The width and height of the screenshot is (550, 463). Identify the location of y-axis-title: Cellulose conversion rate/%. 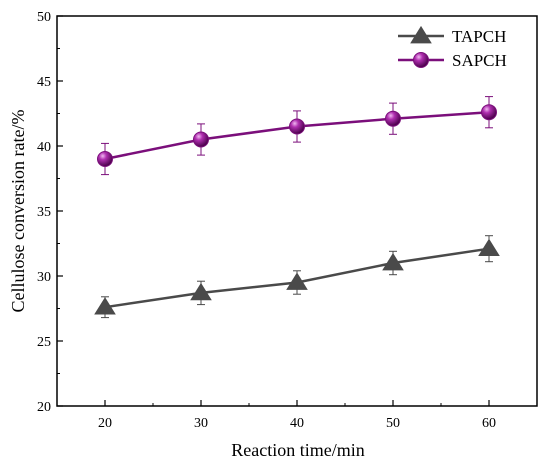
(18, 211).